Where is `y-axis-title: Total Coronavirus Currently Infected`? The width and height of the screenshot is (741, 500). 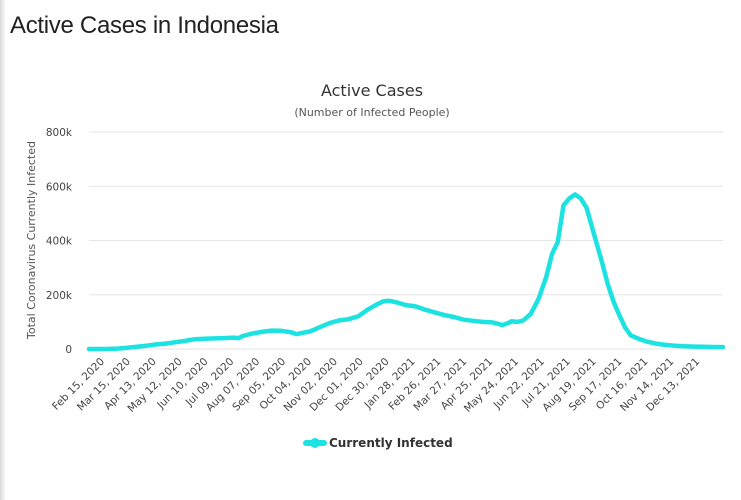 y-axis-title: Total Coronavirus Currently Infected is located at coordinates (31, 240).